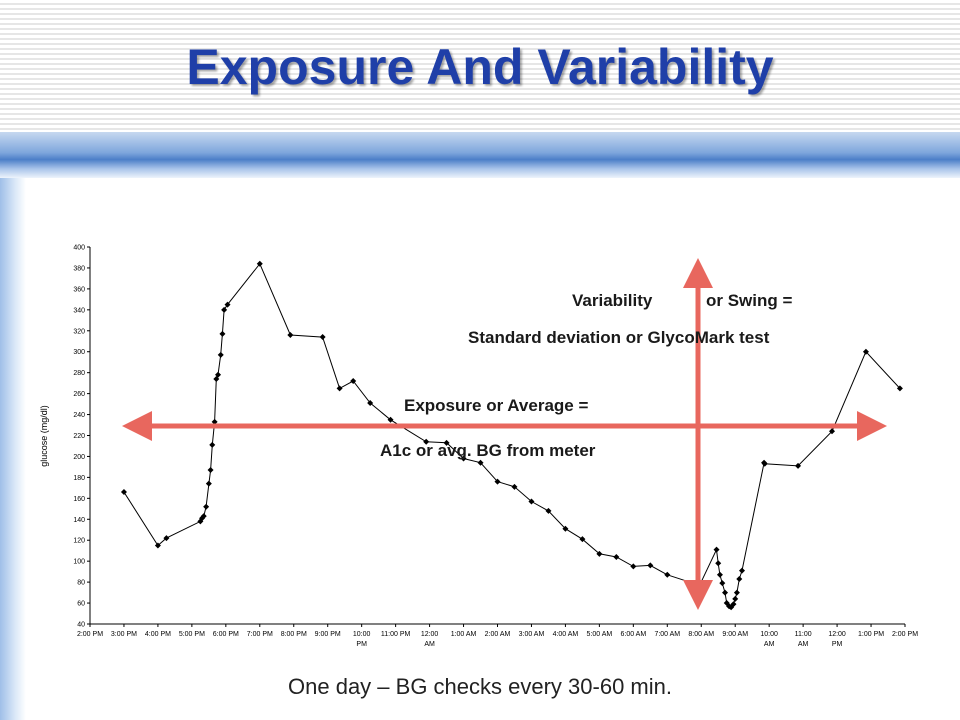  I want to click on exposure-label-2: A1c or avg. BG from meter, so click(488, 450).